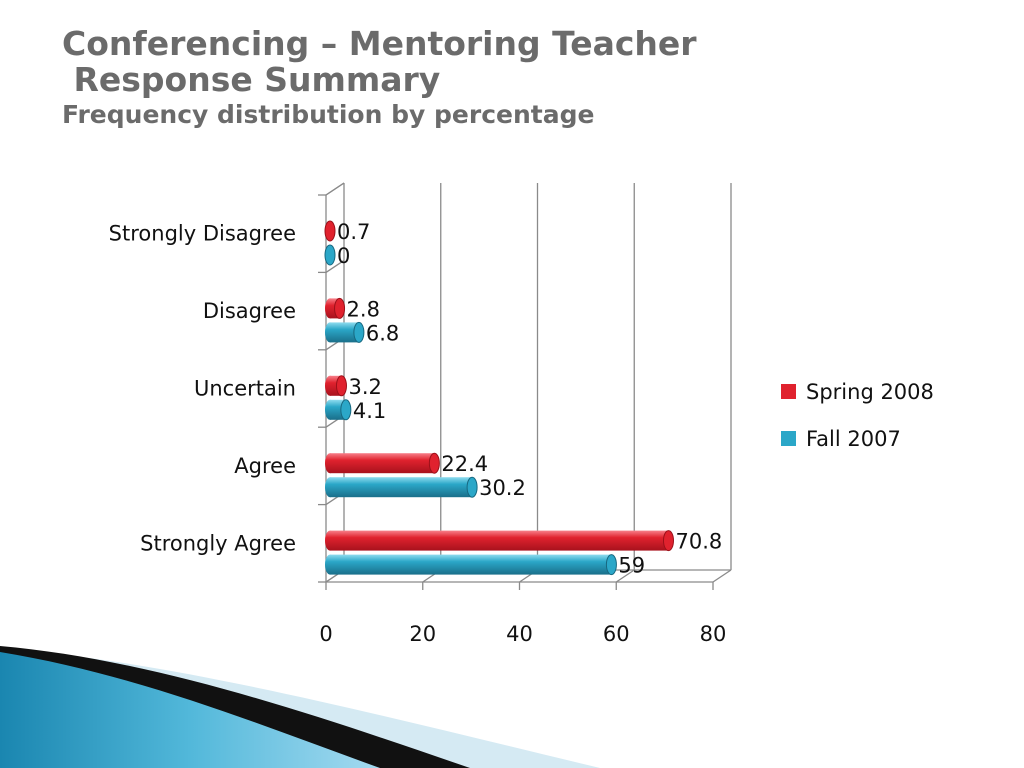 This screenshot has height=768, width=1024. I want to click on legend-label: Spring 2008, so click(870, 392).